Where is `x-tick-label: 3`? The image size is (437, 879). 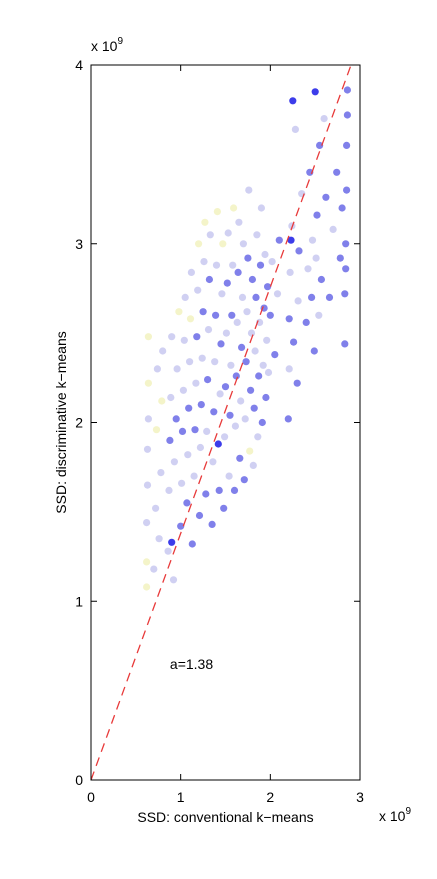 x-tick-label: 3 is located at coordinates (360, 797).